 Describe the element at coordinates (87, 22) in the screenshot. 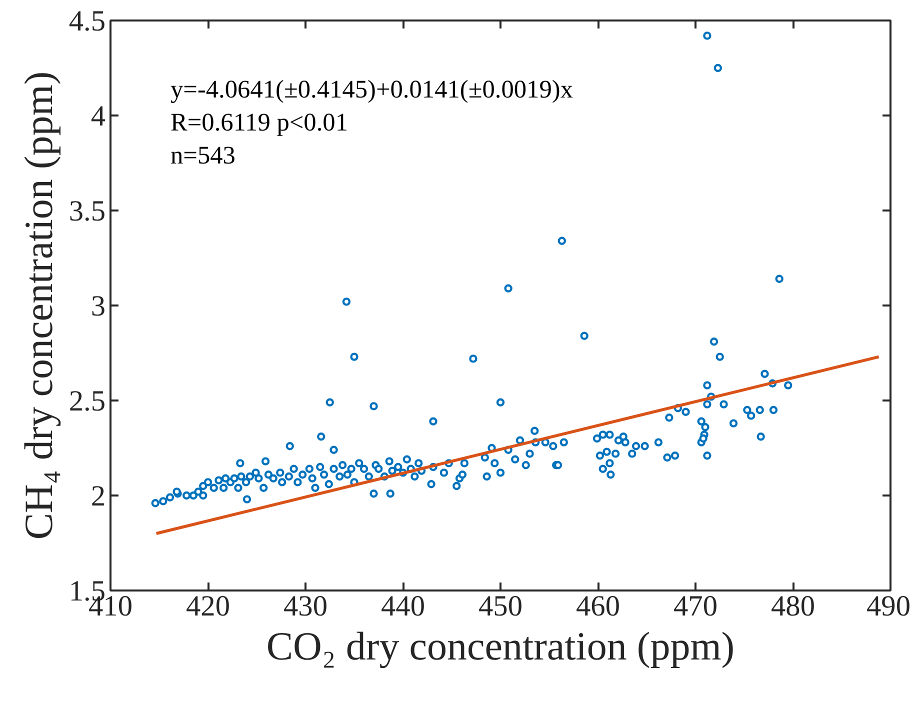

I see `y-tick-label: 4.5` at that location.